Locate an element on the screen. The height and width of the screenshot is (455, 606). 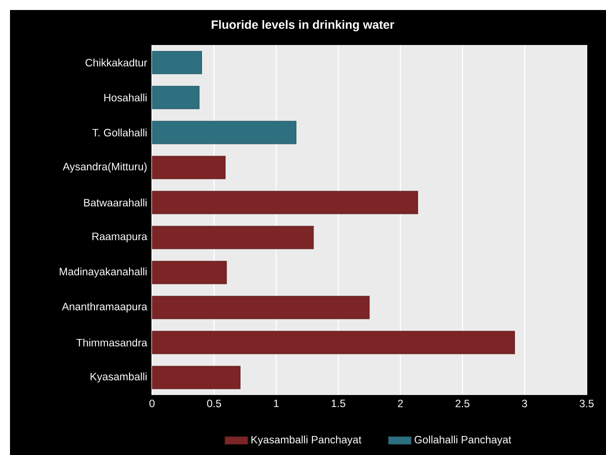
x-tick-label: 3.5 is located at coordinates (587, 404).